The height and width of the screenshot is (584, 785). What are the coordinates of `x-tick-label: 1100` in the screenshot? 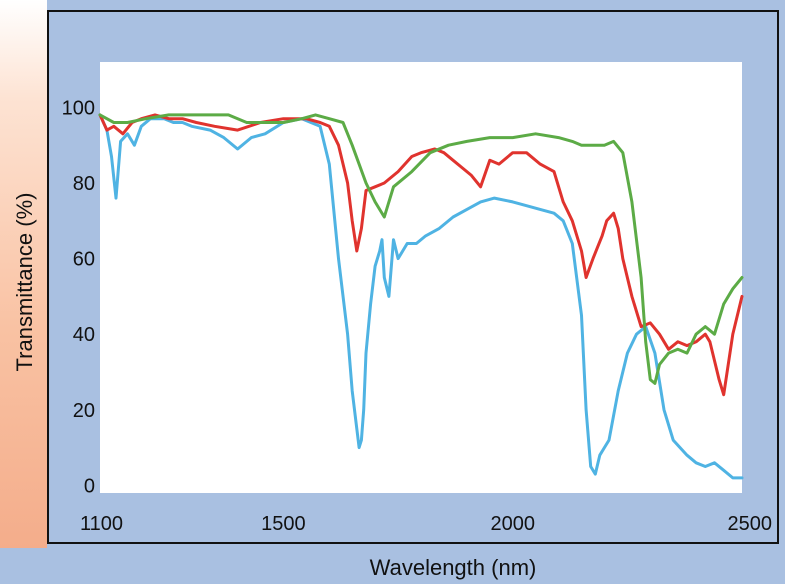 It's located at (101, 524).